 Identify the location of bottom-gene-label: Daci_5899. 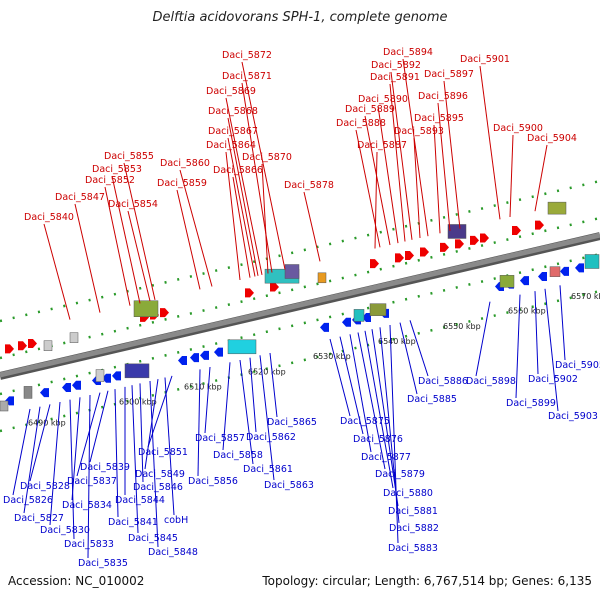
(531, 403).